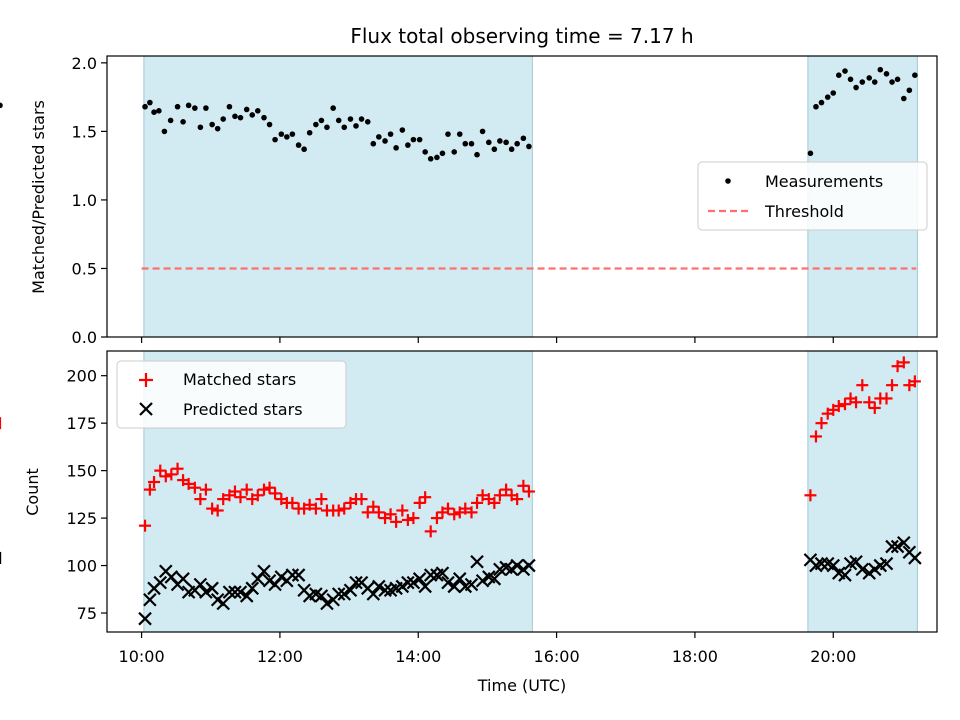  What do you see at coordinates (84, 131) in the screenshot?
I see `top-y-tick-label: 1.5` at bounding box center [84, 131].